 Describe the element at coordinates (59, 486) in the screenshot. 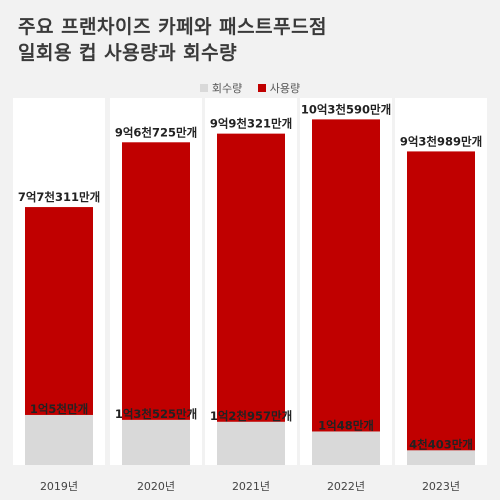

I see `x-tick-label: 2019년` at that location.